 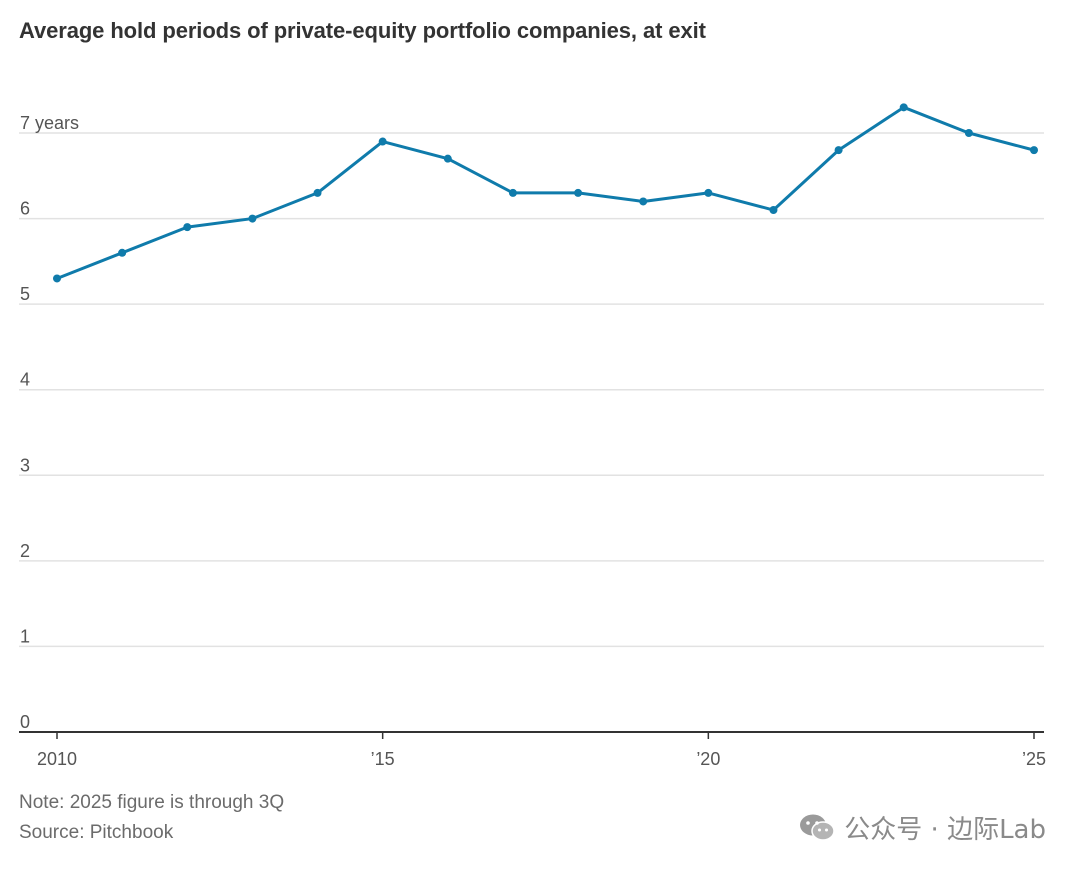 What do you see at coordinates (152, 802) in the screenshot?
I see `chart-note: Note: 2025 figure is through 3Q` at bounding box center [152, 802].